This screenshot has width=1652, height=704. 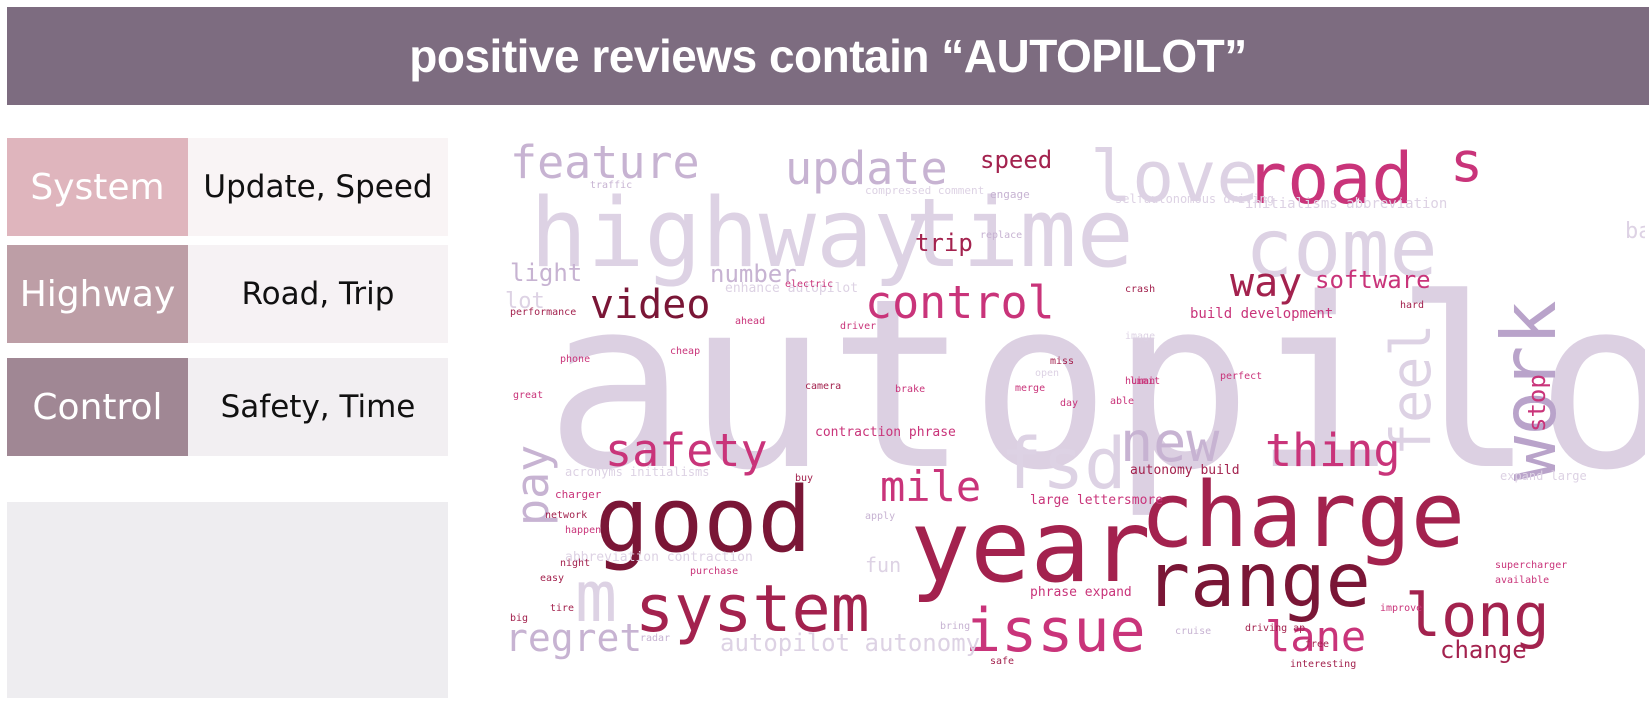 What do you see at coordinates (1373, 280) in the screenshot?
I see `cloud-word-software: software` at bounding box center [1373, 280].